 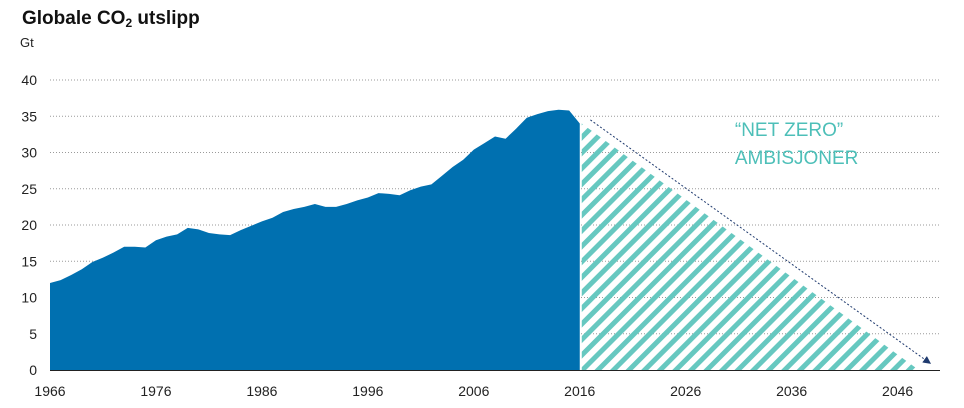 I want to click on y-tick-label: 5, so click(x=33, y=334).